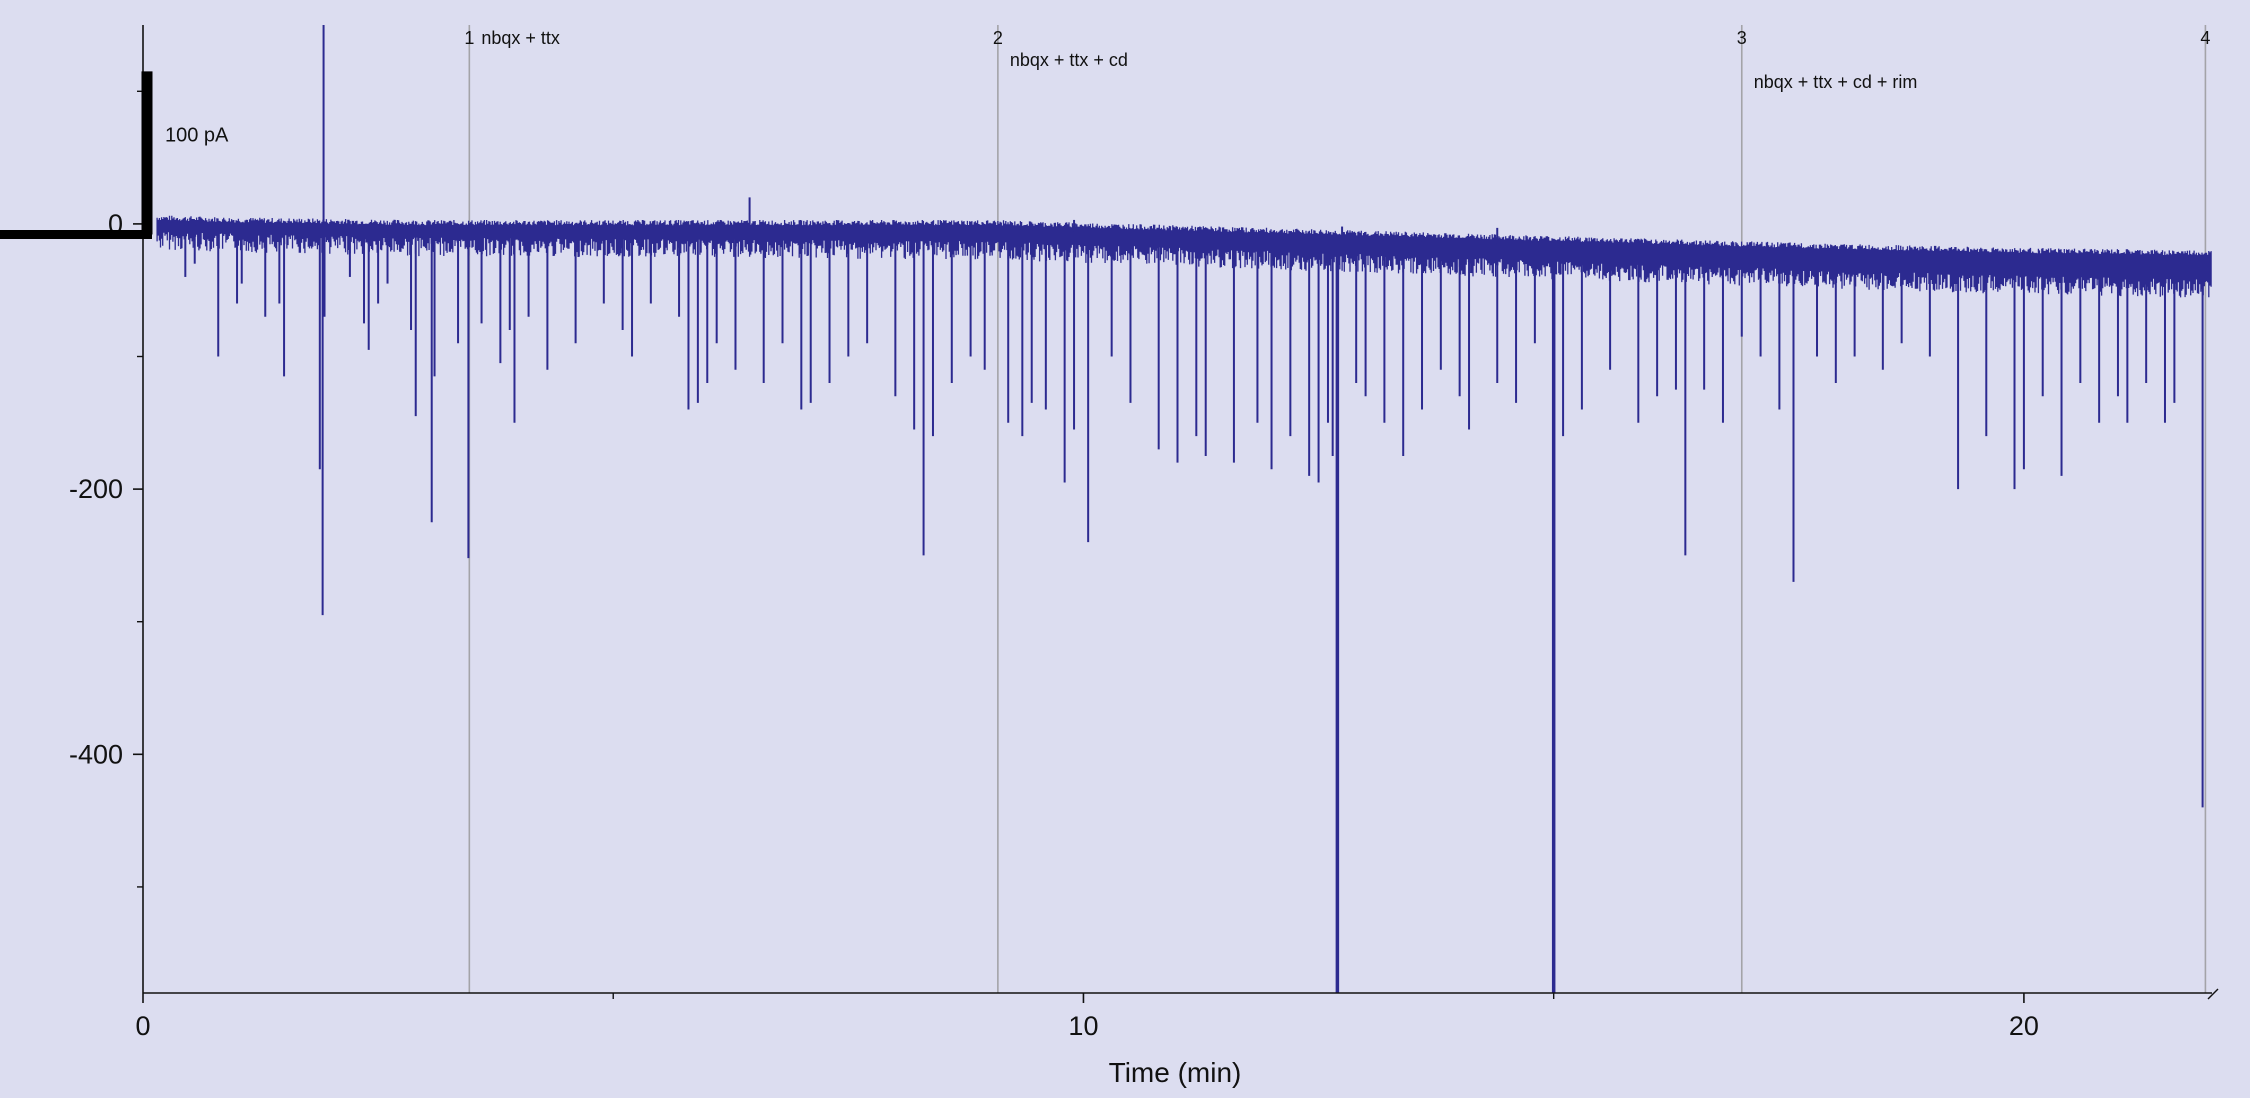  Describe the element at coordinates (2213, 994) in the screenshot. I see `x-axis-end-mark` at that location.